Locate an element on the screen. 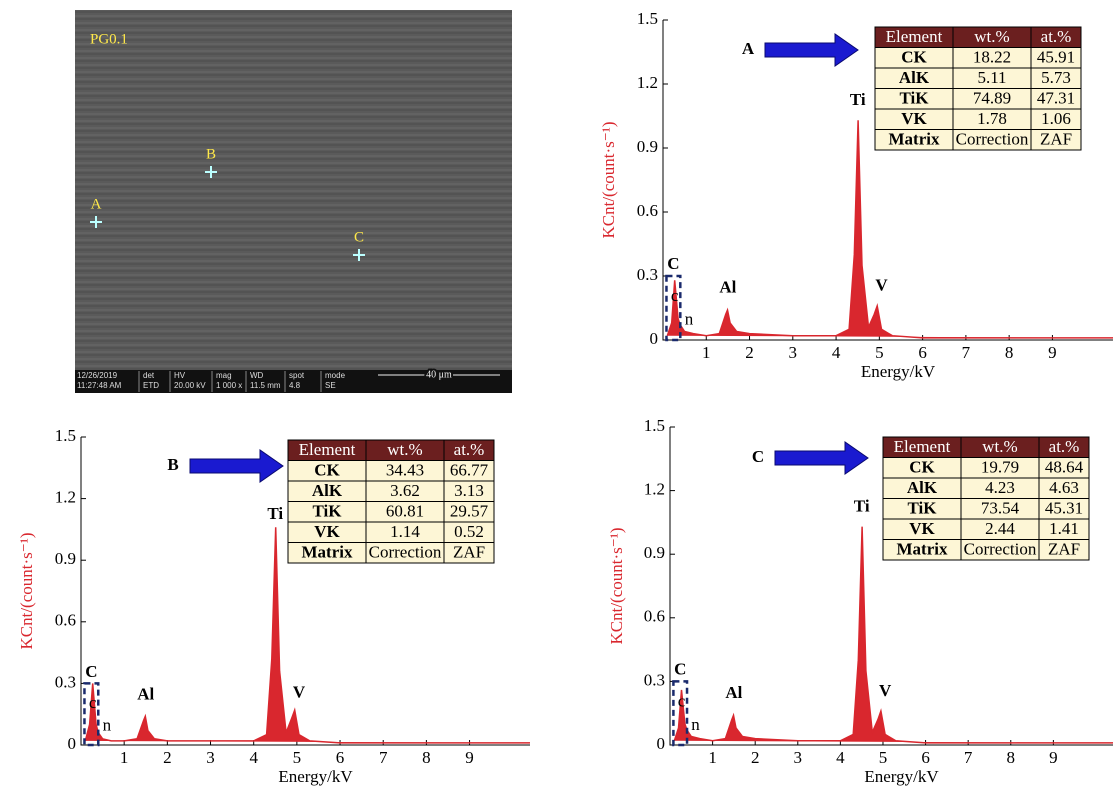 The image size is (1113, 797). sem-info: spot is located at coordinates (297, 375).